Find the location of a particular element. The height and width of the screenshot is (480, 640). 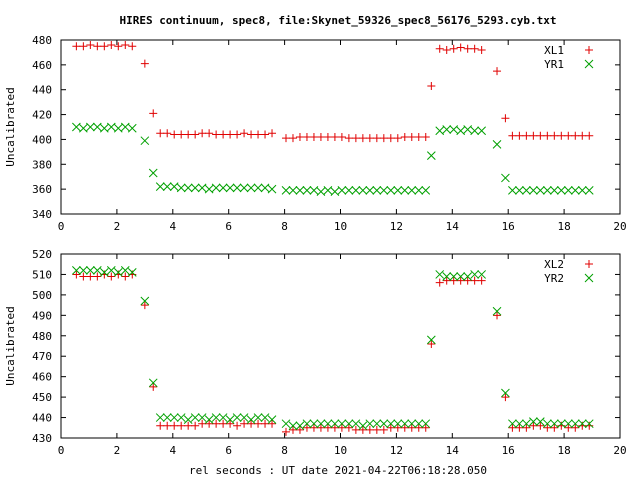

legend-label-xl2: XL2 is located at coordinates (554, 264).